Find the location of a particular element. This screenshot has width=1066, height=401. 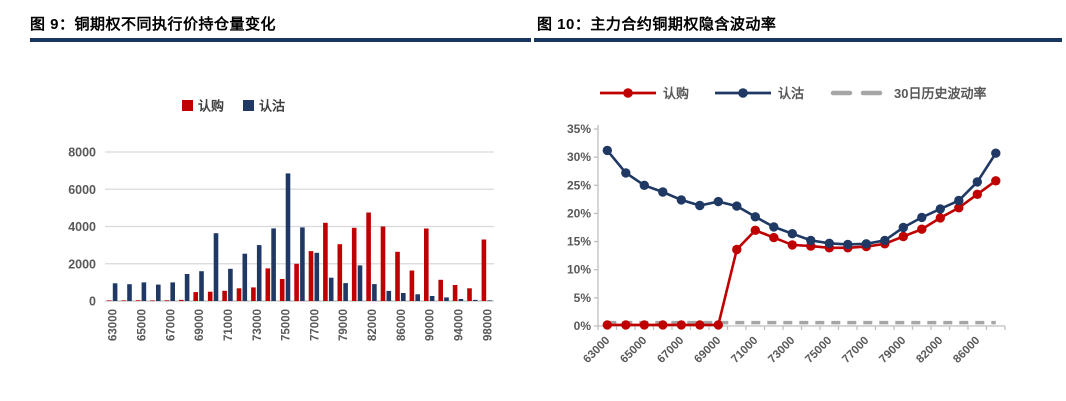

svg-text: 25% is located at coordinates (579, 185).